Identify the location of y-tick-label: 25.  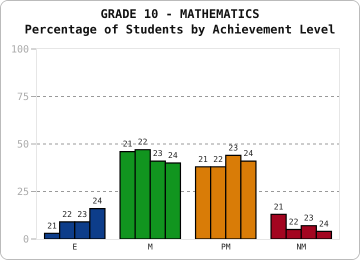
(22, 192).